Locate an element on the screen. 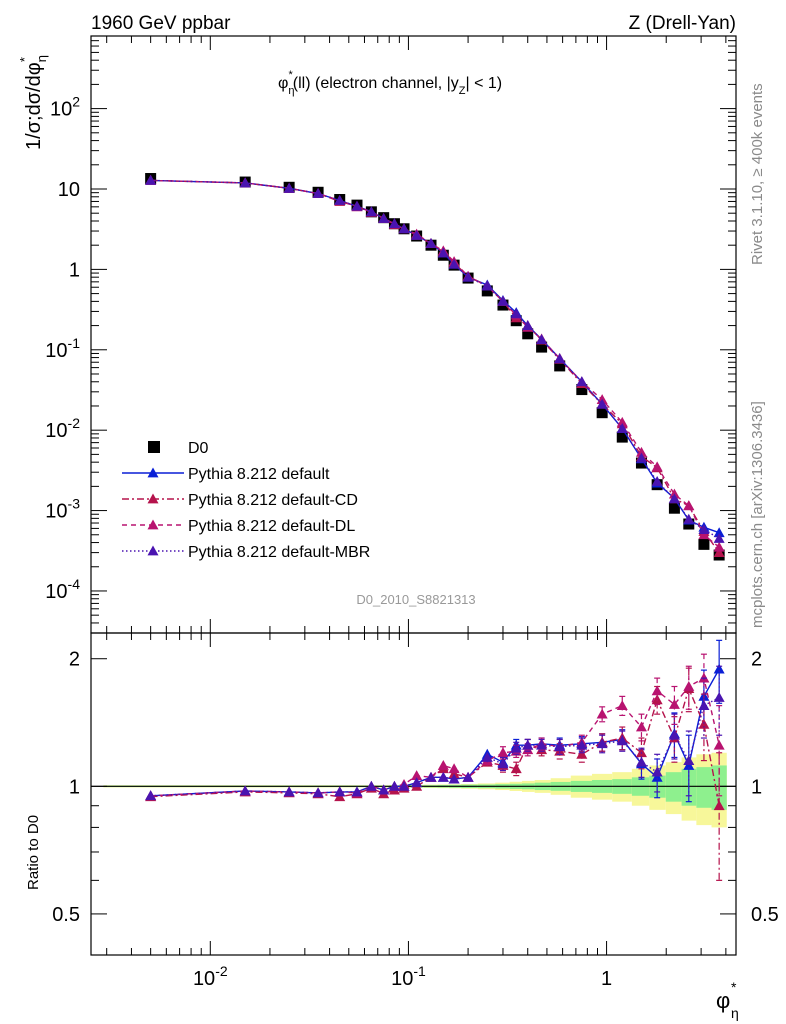 This screenshot has height=1024, width=786. plot-title-text: φη*(ll) (electron channel, |yZ| < 1) is located at coordinates (390, 83).